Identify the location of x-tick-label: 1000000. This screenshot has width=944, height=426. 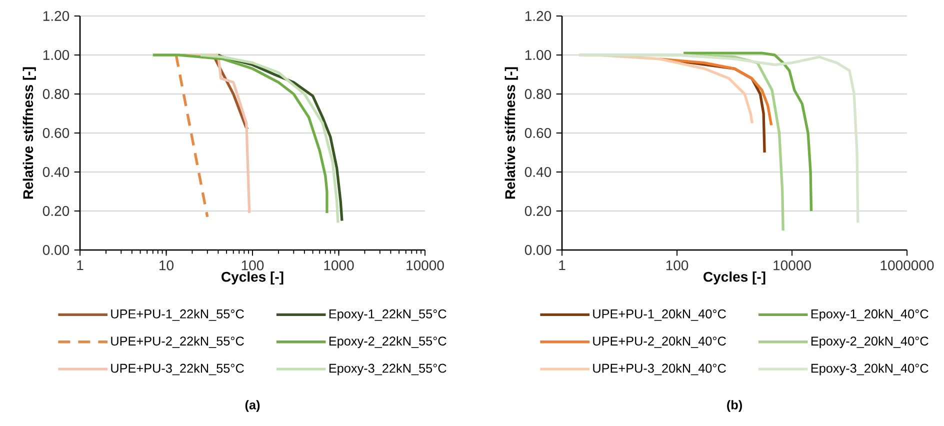
(907, 265).